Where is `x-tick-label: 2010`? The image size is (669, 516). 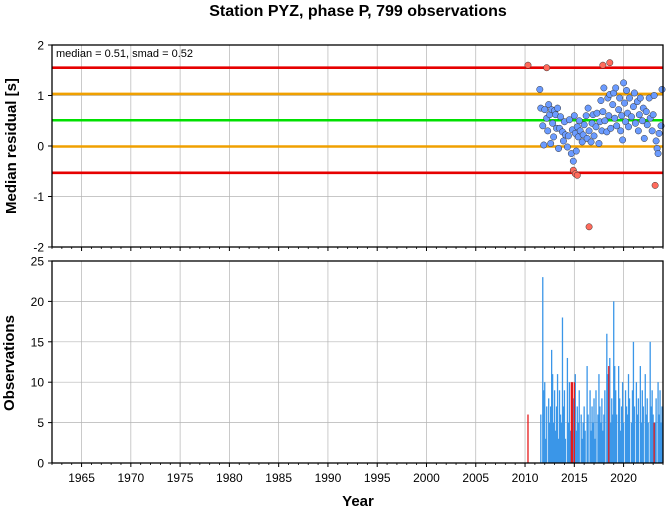
x-tick-label: 2010 is located at coordinates (525, 478).